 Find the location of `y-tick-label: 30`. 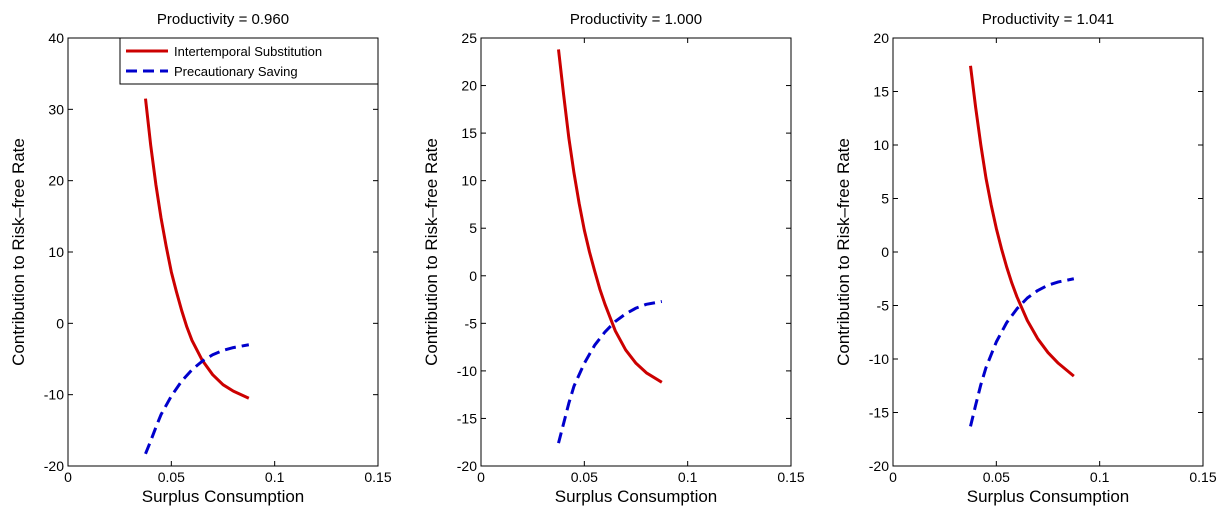

y-tick-label: 30 is located at coordinates (56, 109).